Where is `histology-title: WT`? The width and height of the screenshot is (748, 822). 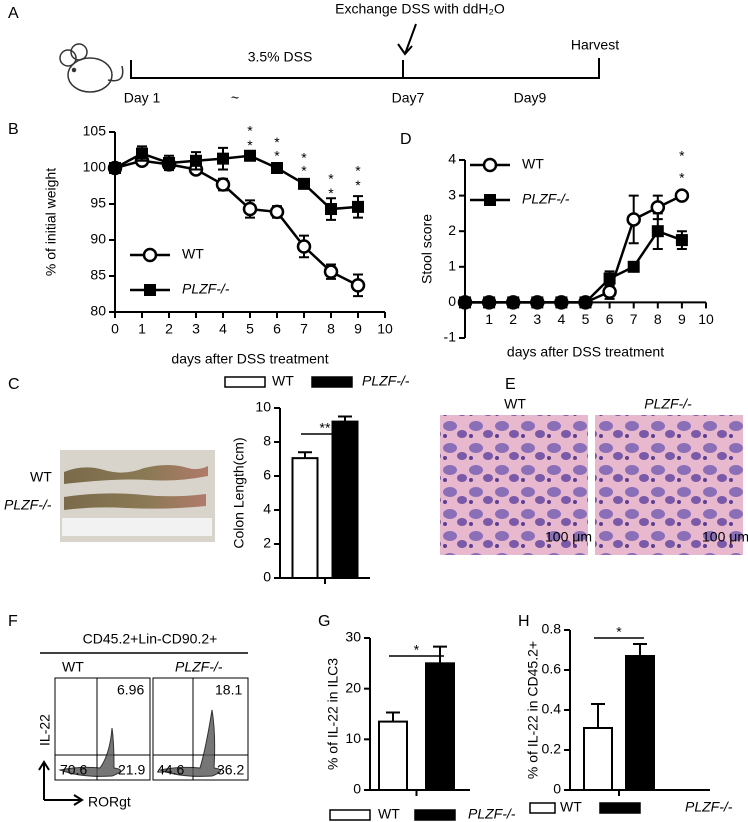
histology-title: WT is located at coordinates (515, 404).